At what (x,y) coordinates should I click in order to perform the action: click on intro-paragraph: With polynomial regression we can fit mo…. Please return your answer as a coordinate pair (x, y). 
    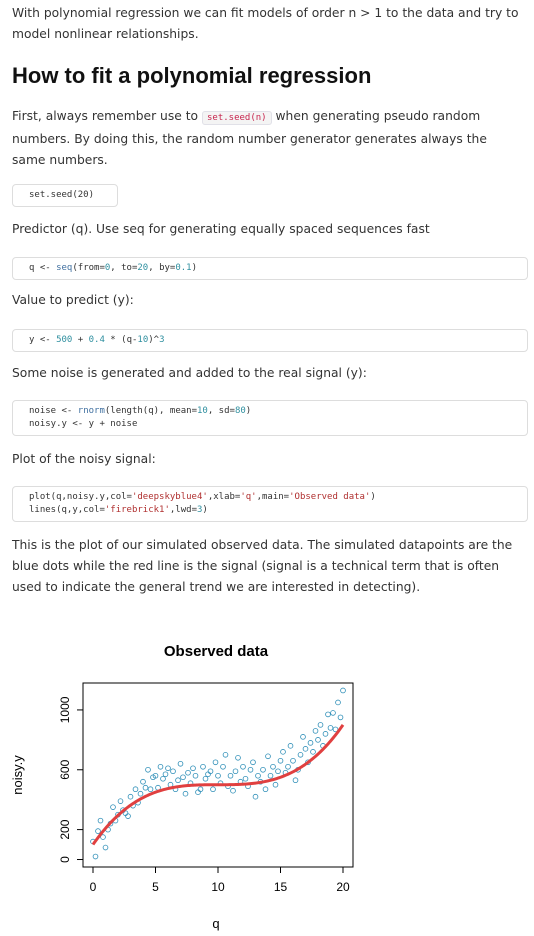
    Looking at the image, I should click on (265, 23).